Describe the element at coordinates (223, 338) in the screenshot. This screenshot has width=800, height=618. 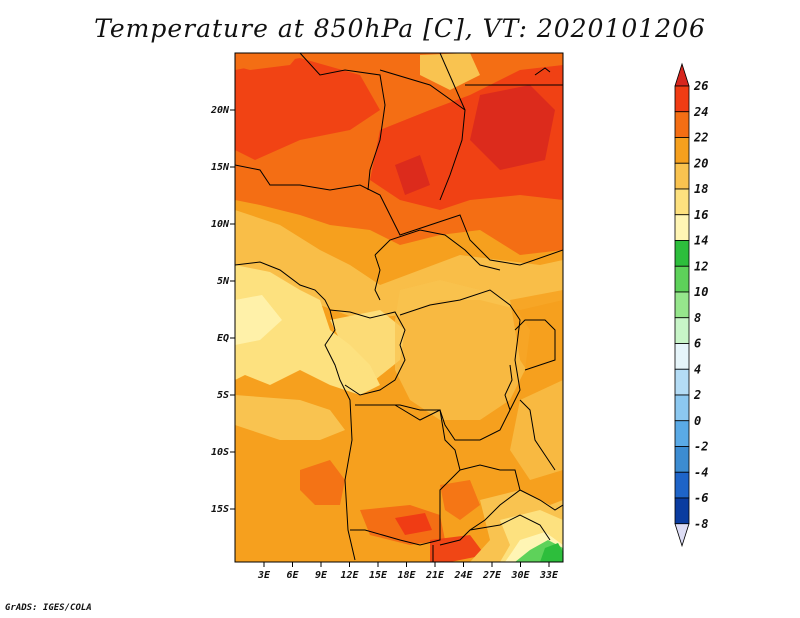
I see `lat-label: EQ` at that location.